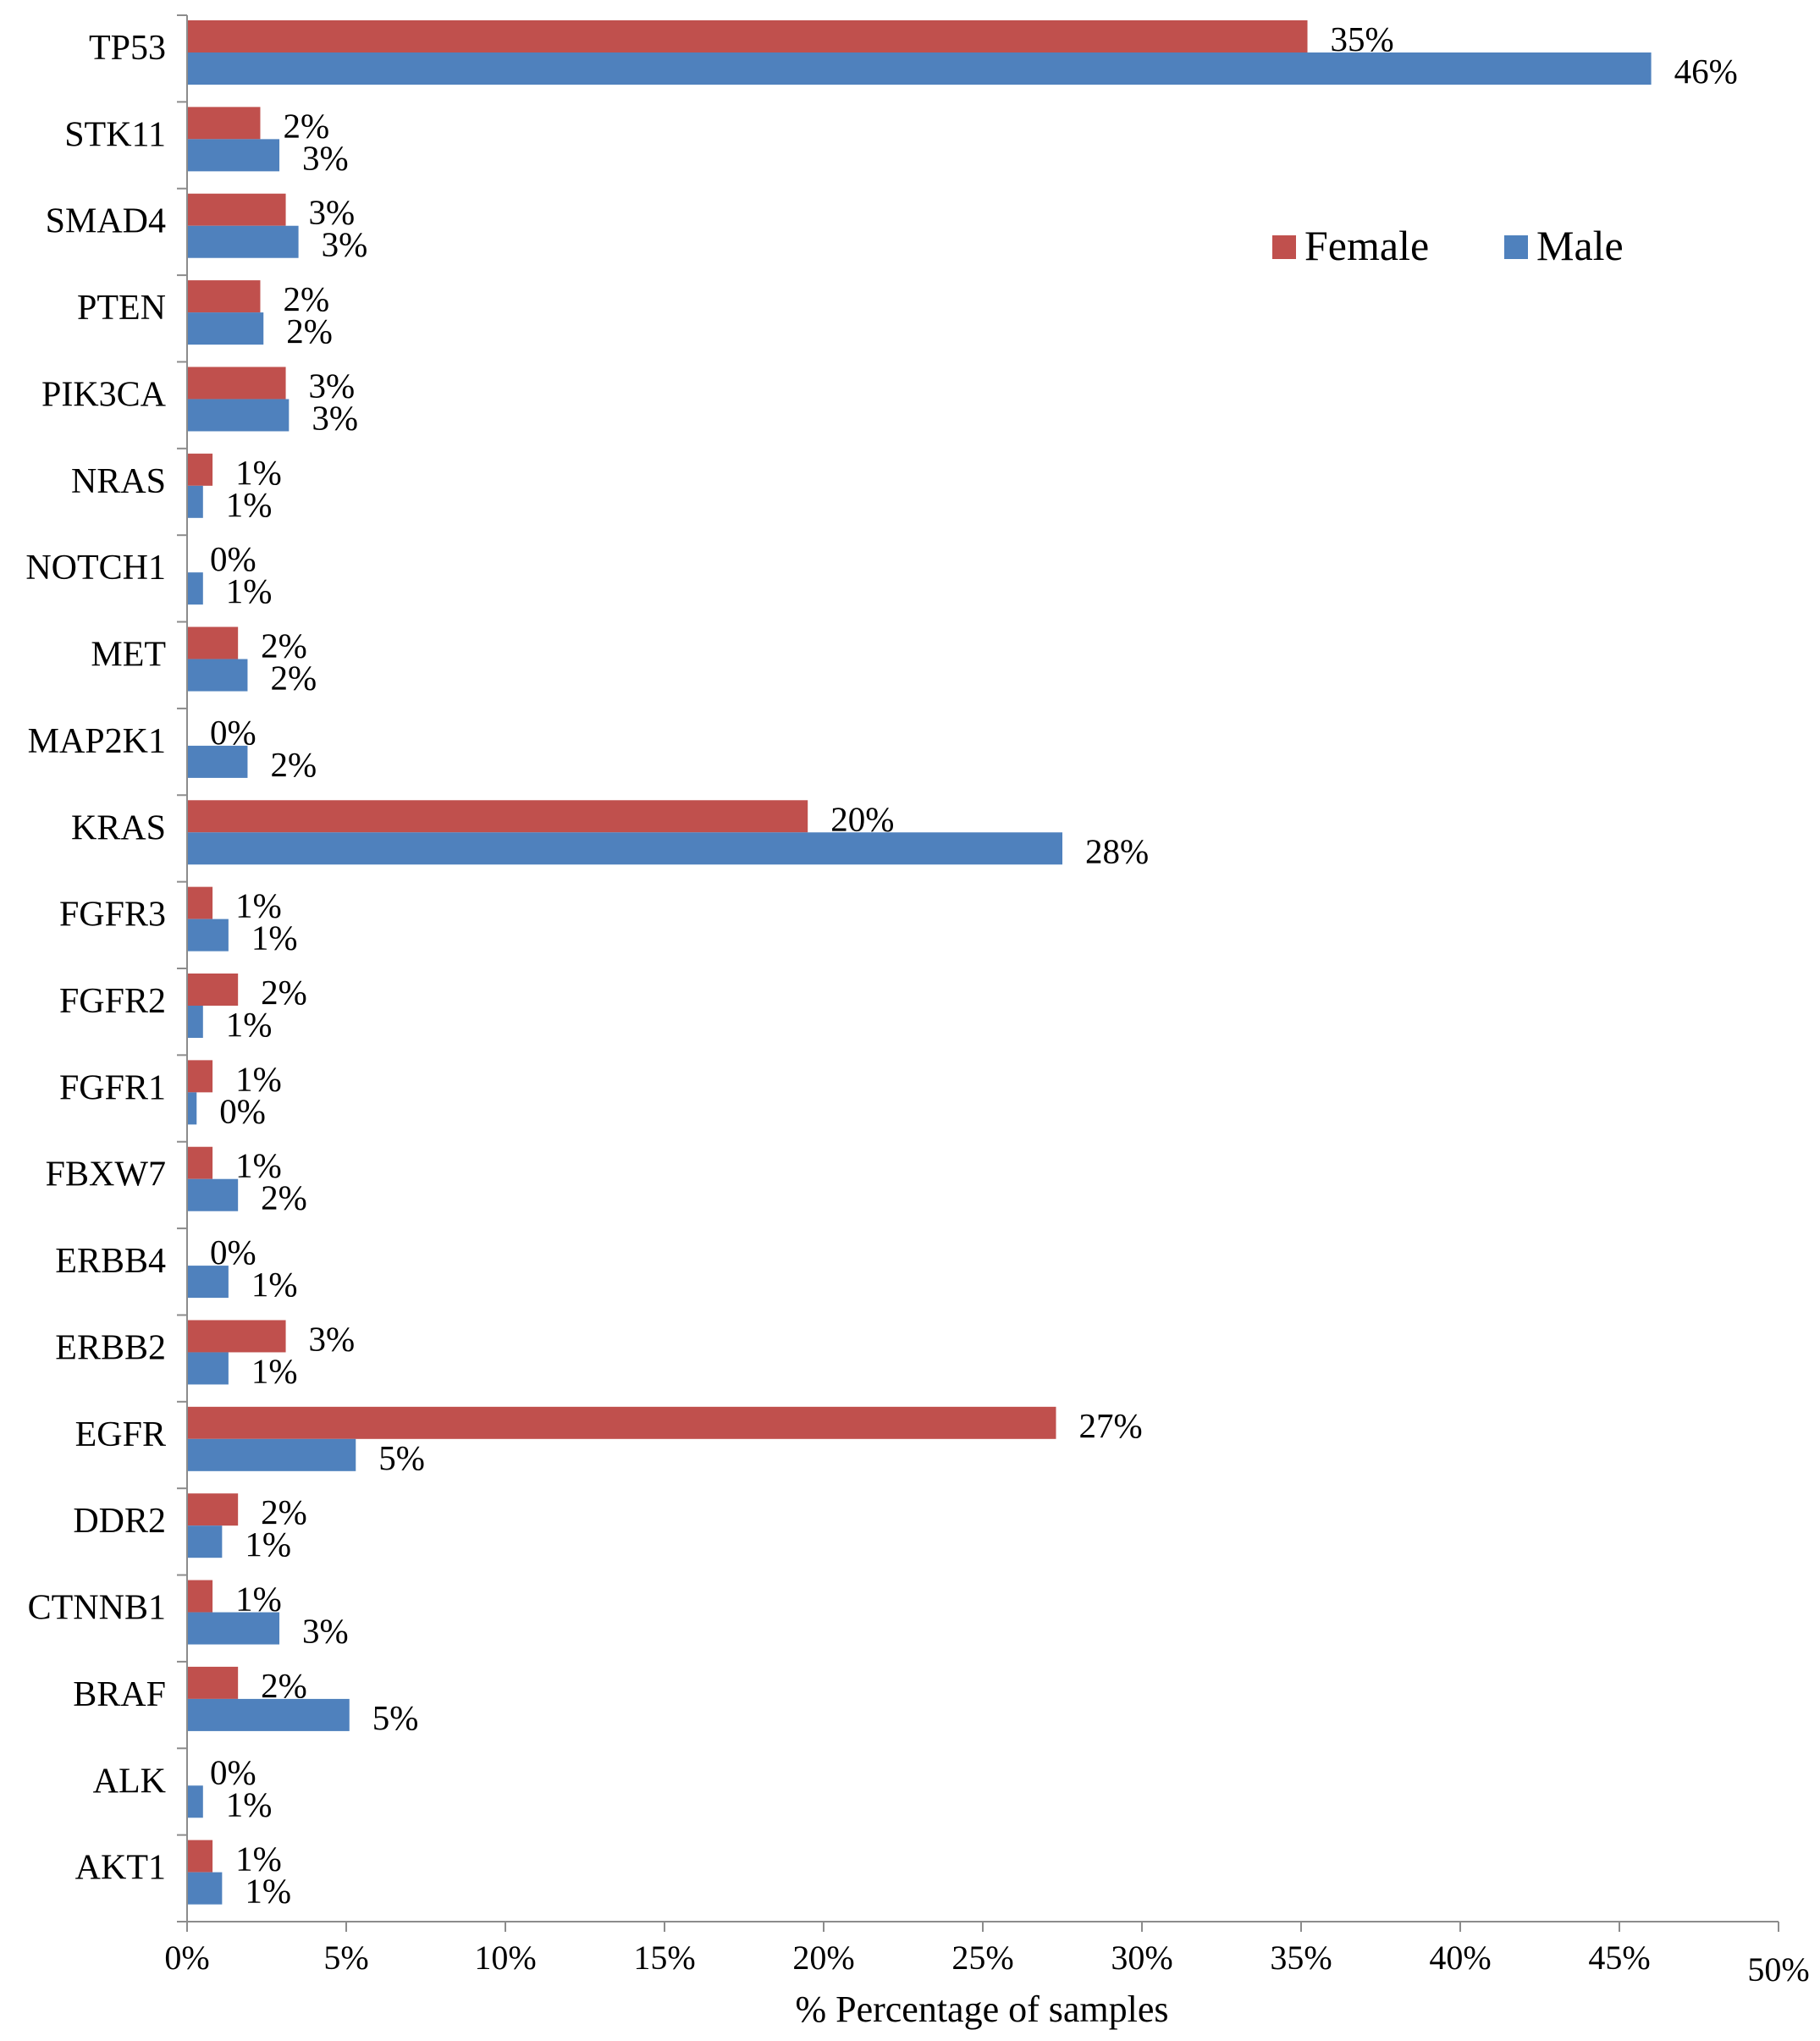 This screenshot has width=1820, height=2041. Describe the element at coordinates (1142, 1958) in the screenshot. I see `x-tick-label: 30%` at that location.